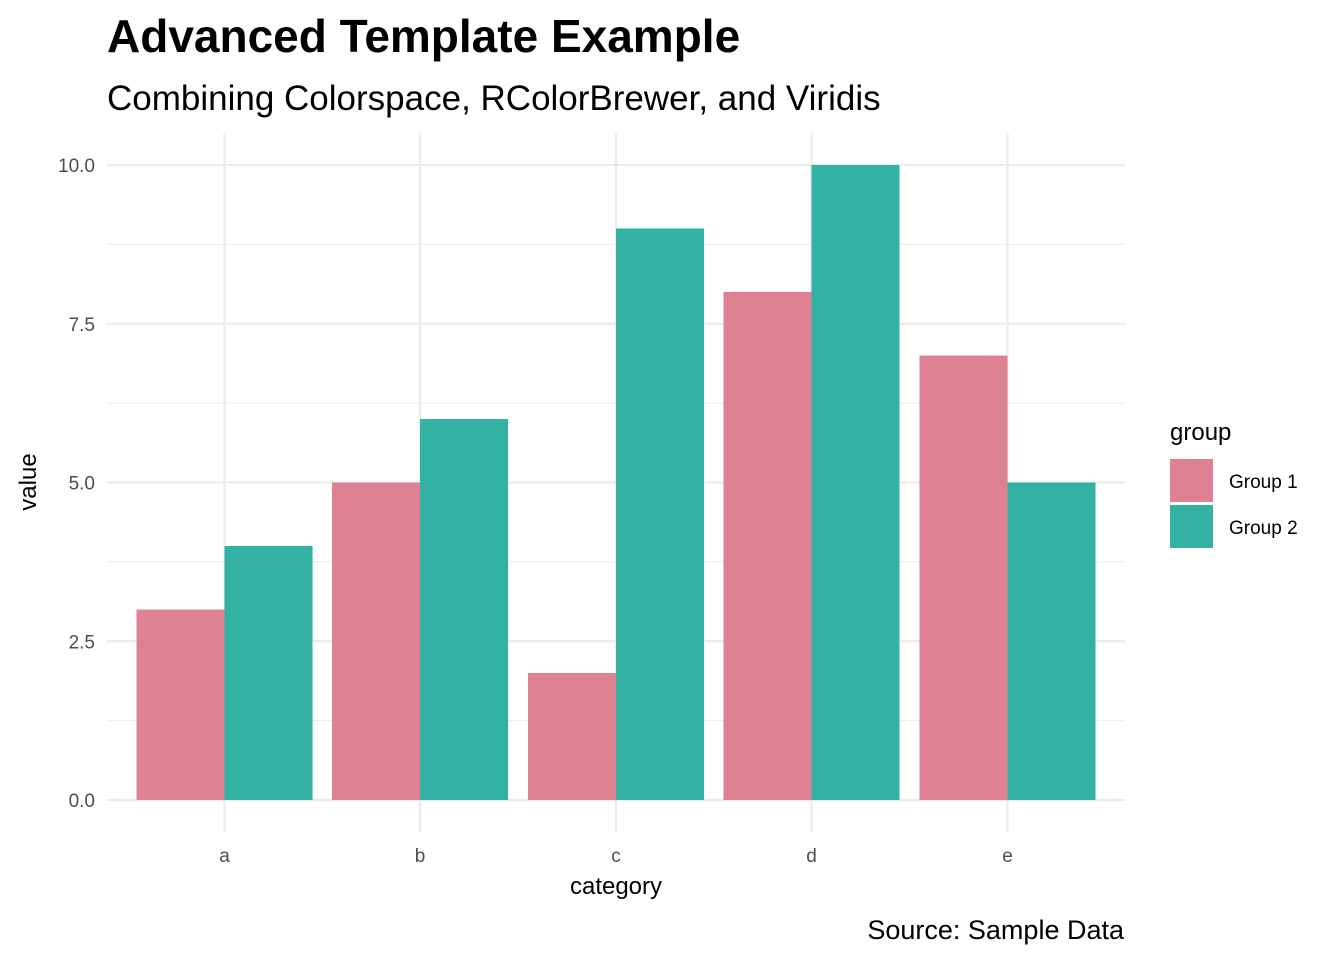 Image resolution: width=1344 pixels, height=960 pixels. What do you see at coordinates (82, 325) in the screenshot?
I see `y-tick-label: 7.5` at bounding box center [82, 325].